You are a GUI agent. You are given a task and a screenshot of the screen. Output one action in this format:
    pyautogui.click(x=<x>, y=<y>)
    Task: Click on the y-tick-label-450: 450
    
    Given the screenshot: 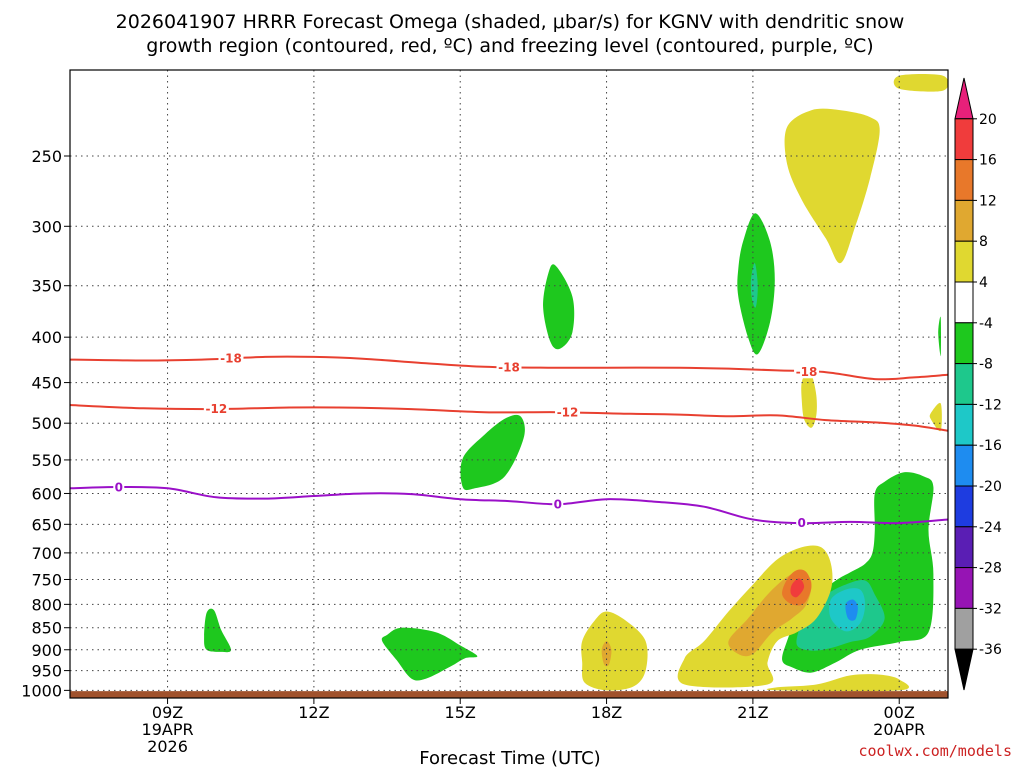 What is the action you would take?
    pyautogui.click(x=46, y=383)
    